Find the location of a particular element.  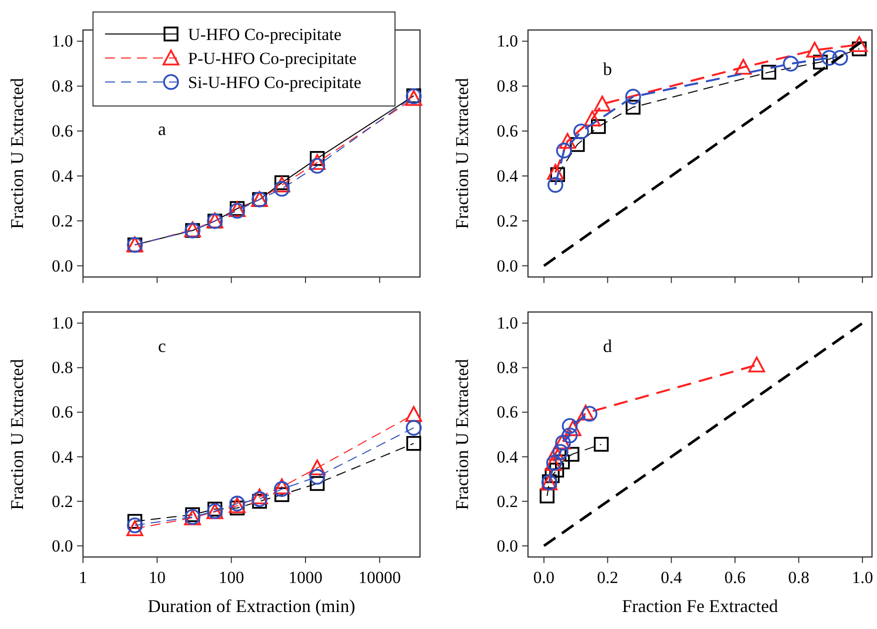

x-tick-label: 100 is located at coordinates (231, 577).